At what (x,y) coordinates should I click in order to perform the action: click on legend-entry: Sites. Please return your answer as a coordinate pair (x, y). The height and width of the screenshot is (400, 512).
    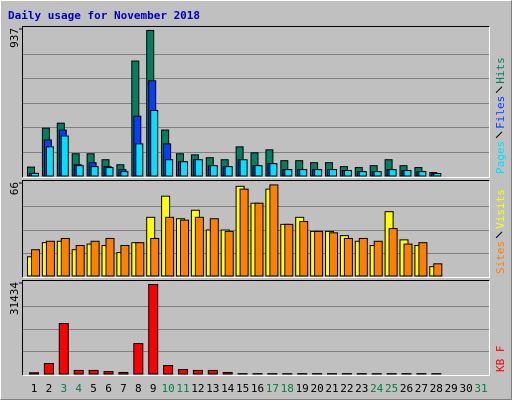
    Looking at the image, I should click on (500, 257).